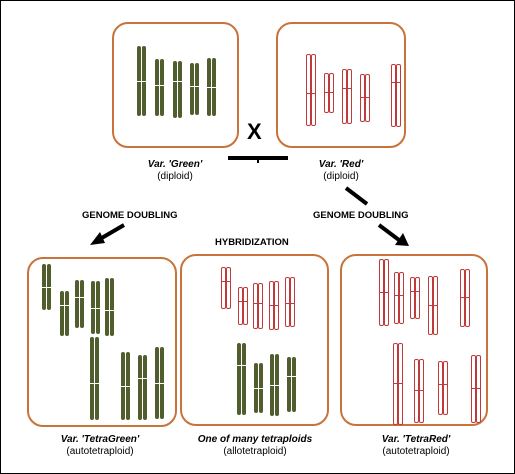  I want to click on centromere-hybrid-2a, so click(240, 301).